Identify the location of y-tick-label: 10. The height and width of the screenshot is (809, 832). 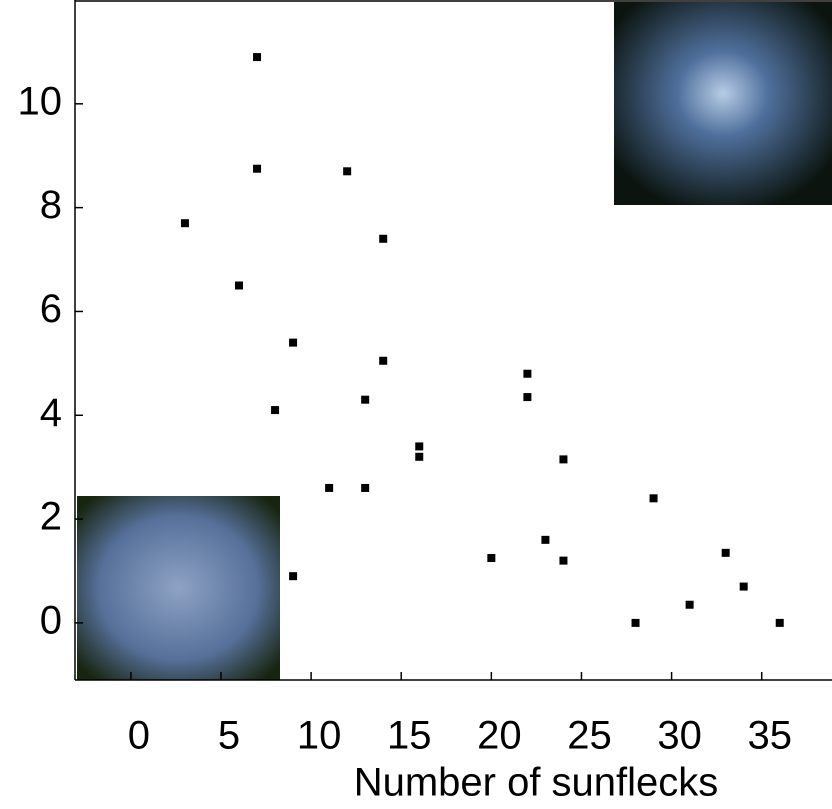
(40, 101).